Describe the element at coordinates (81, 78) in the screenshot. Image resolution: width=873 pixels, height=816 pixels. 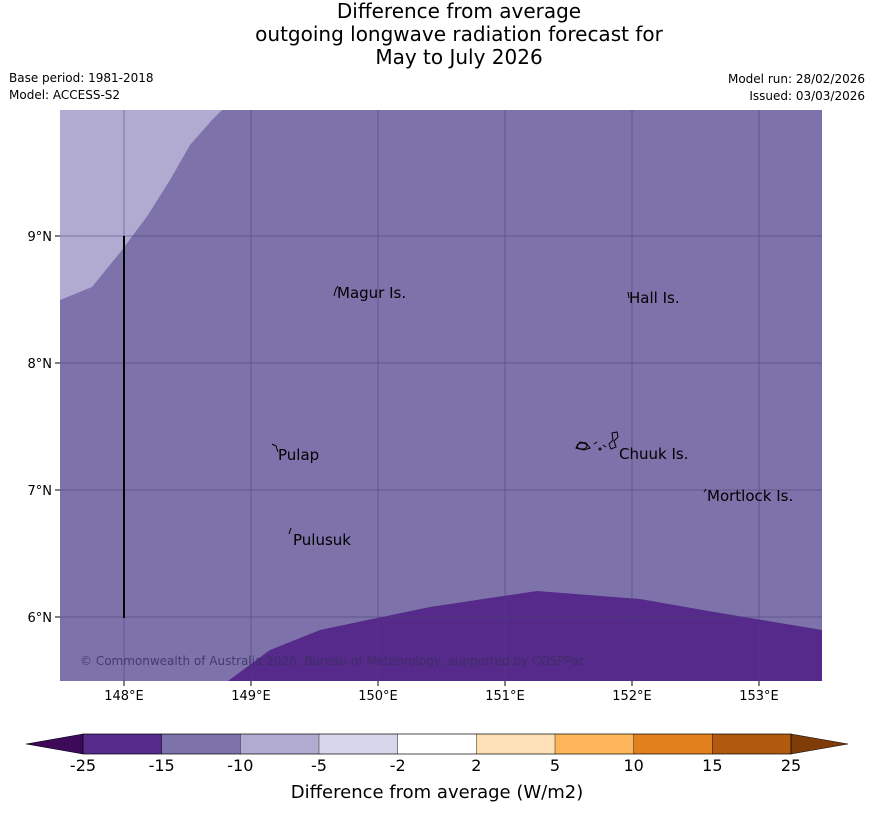
I see `base-period-text: Base period: 1981-2018` at that location.